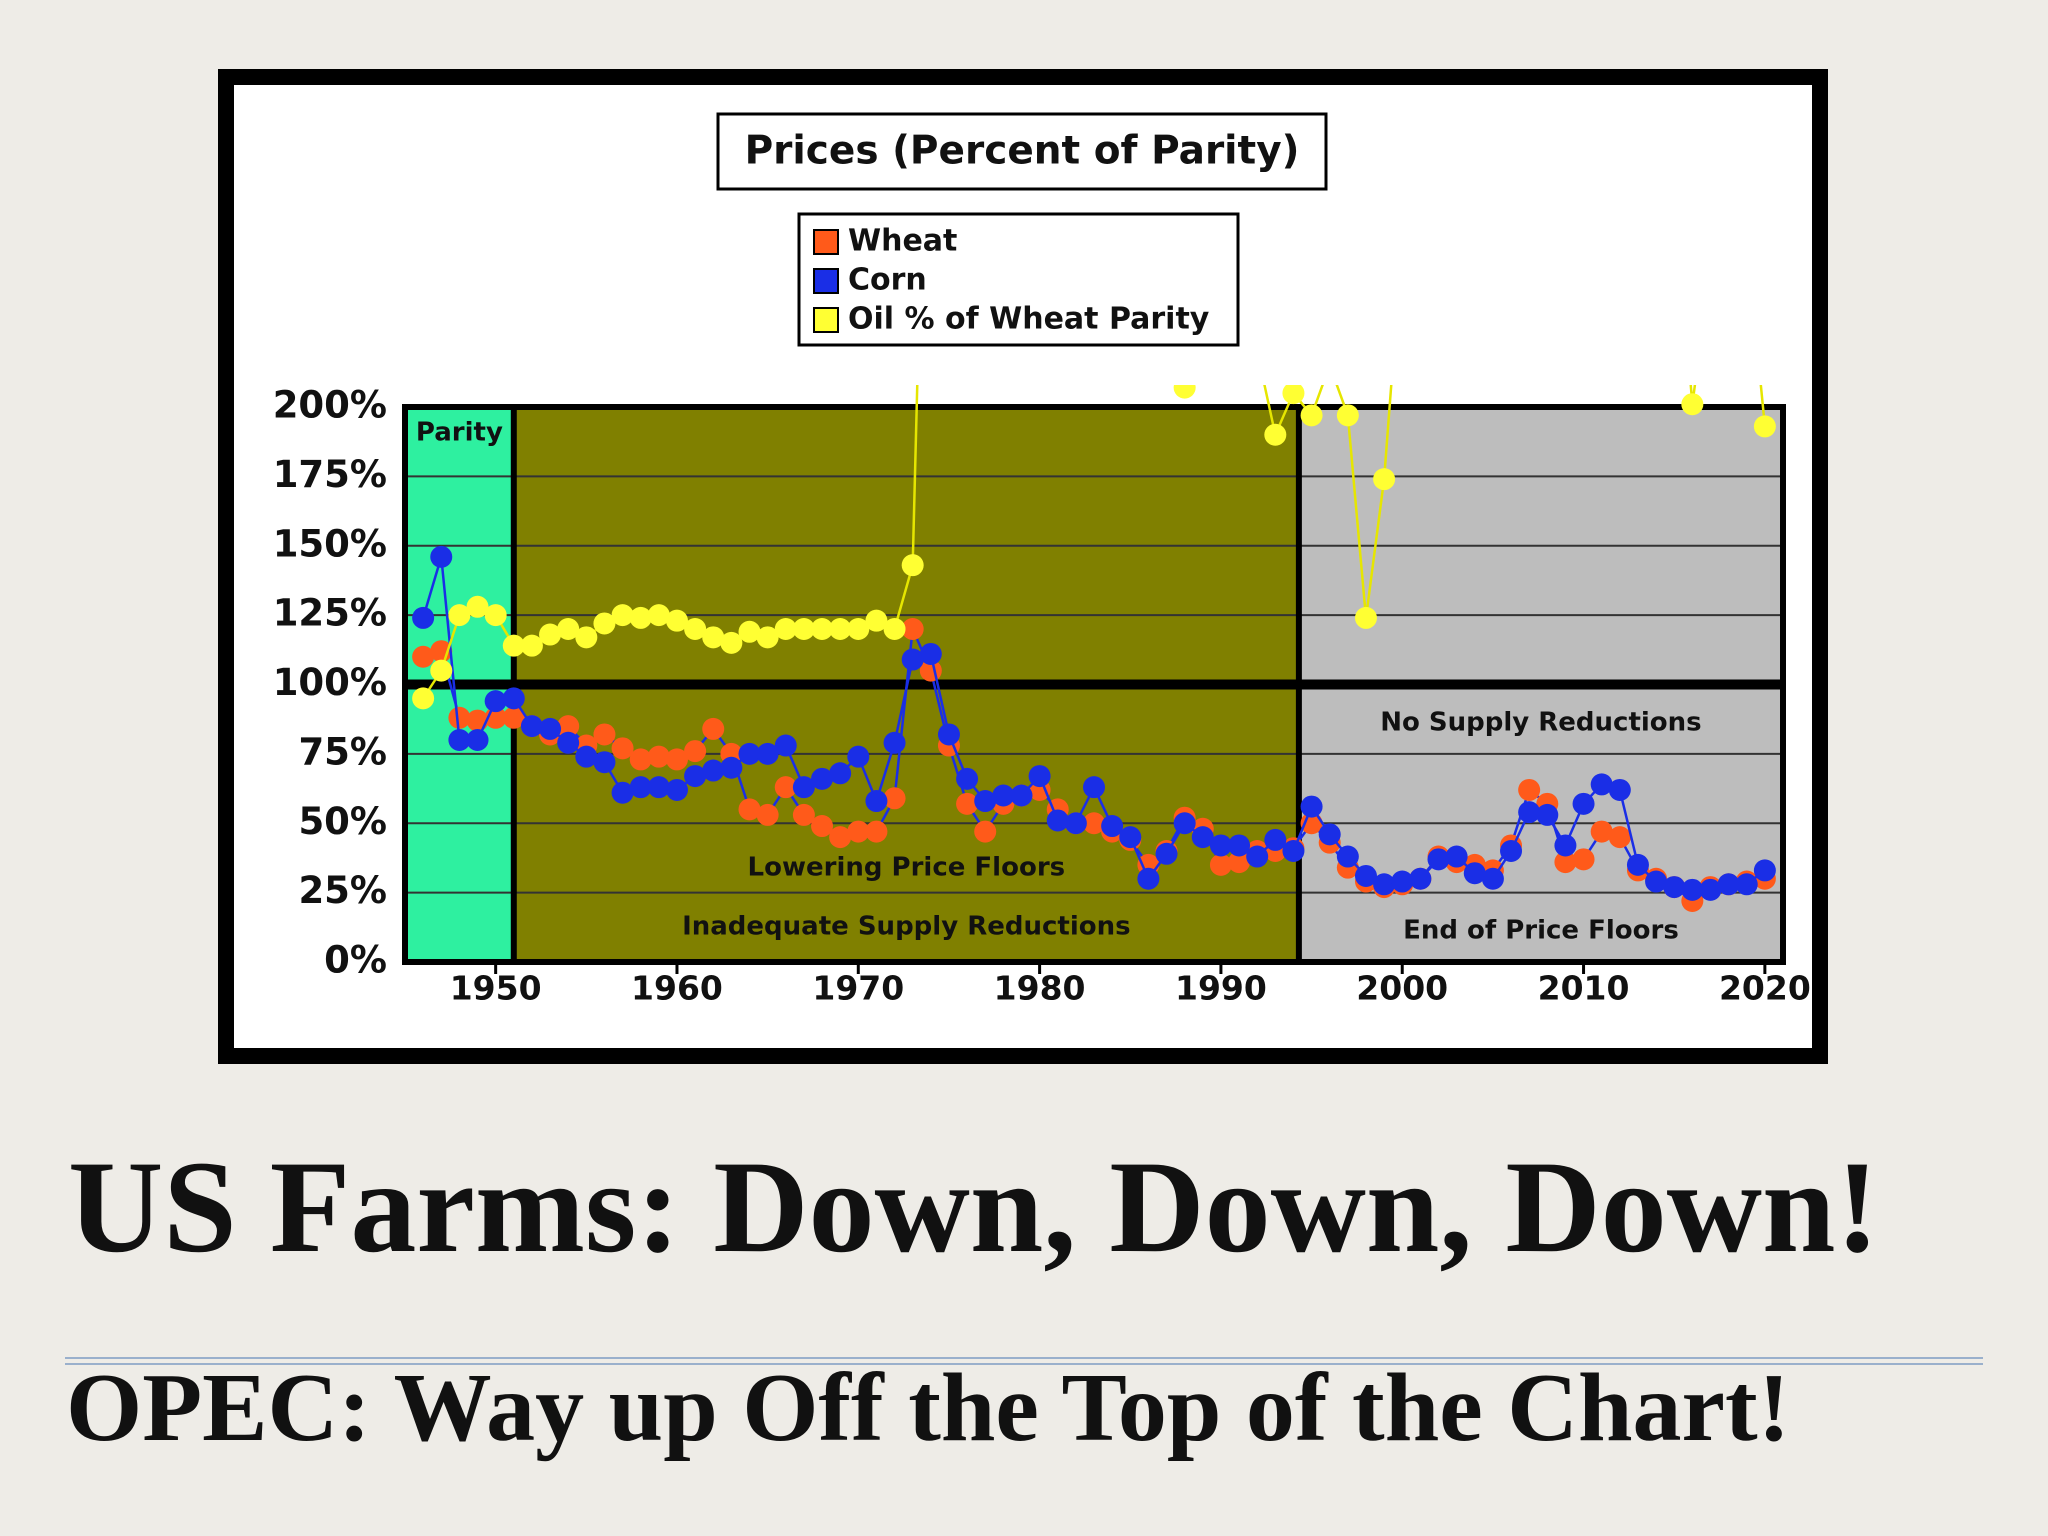 The width and height of the screenshot is (2048, 1536). Describe the element at coordinates (330, 682) in the screenshot. I see `y-tick-label: 100%` at that location.